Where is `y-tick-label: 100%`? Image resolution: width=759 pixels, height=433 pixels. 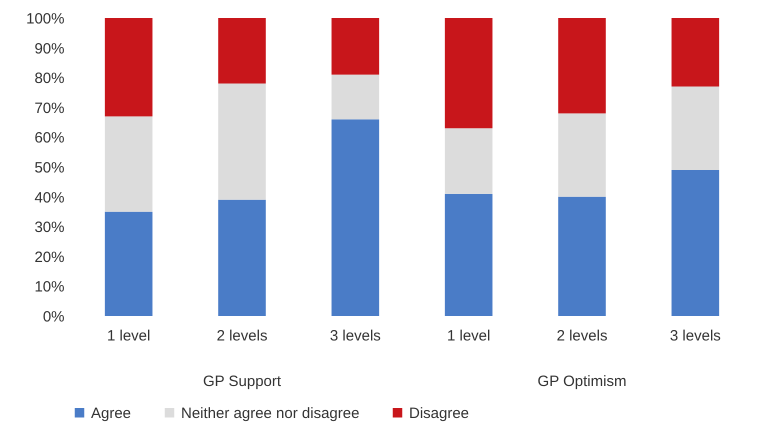
y-tick-label: 100% is located at coordinates (45, 19).